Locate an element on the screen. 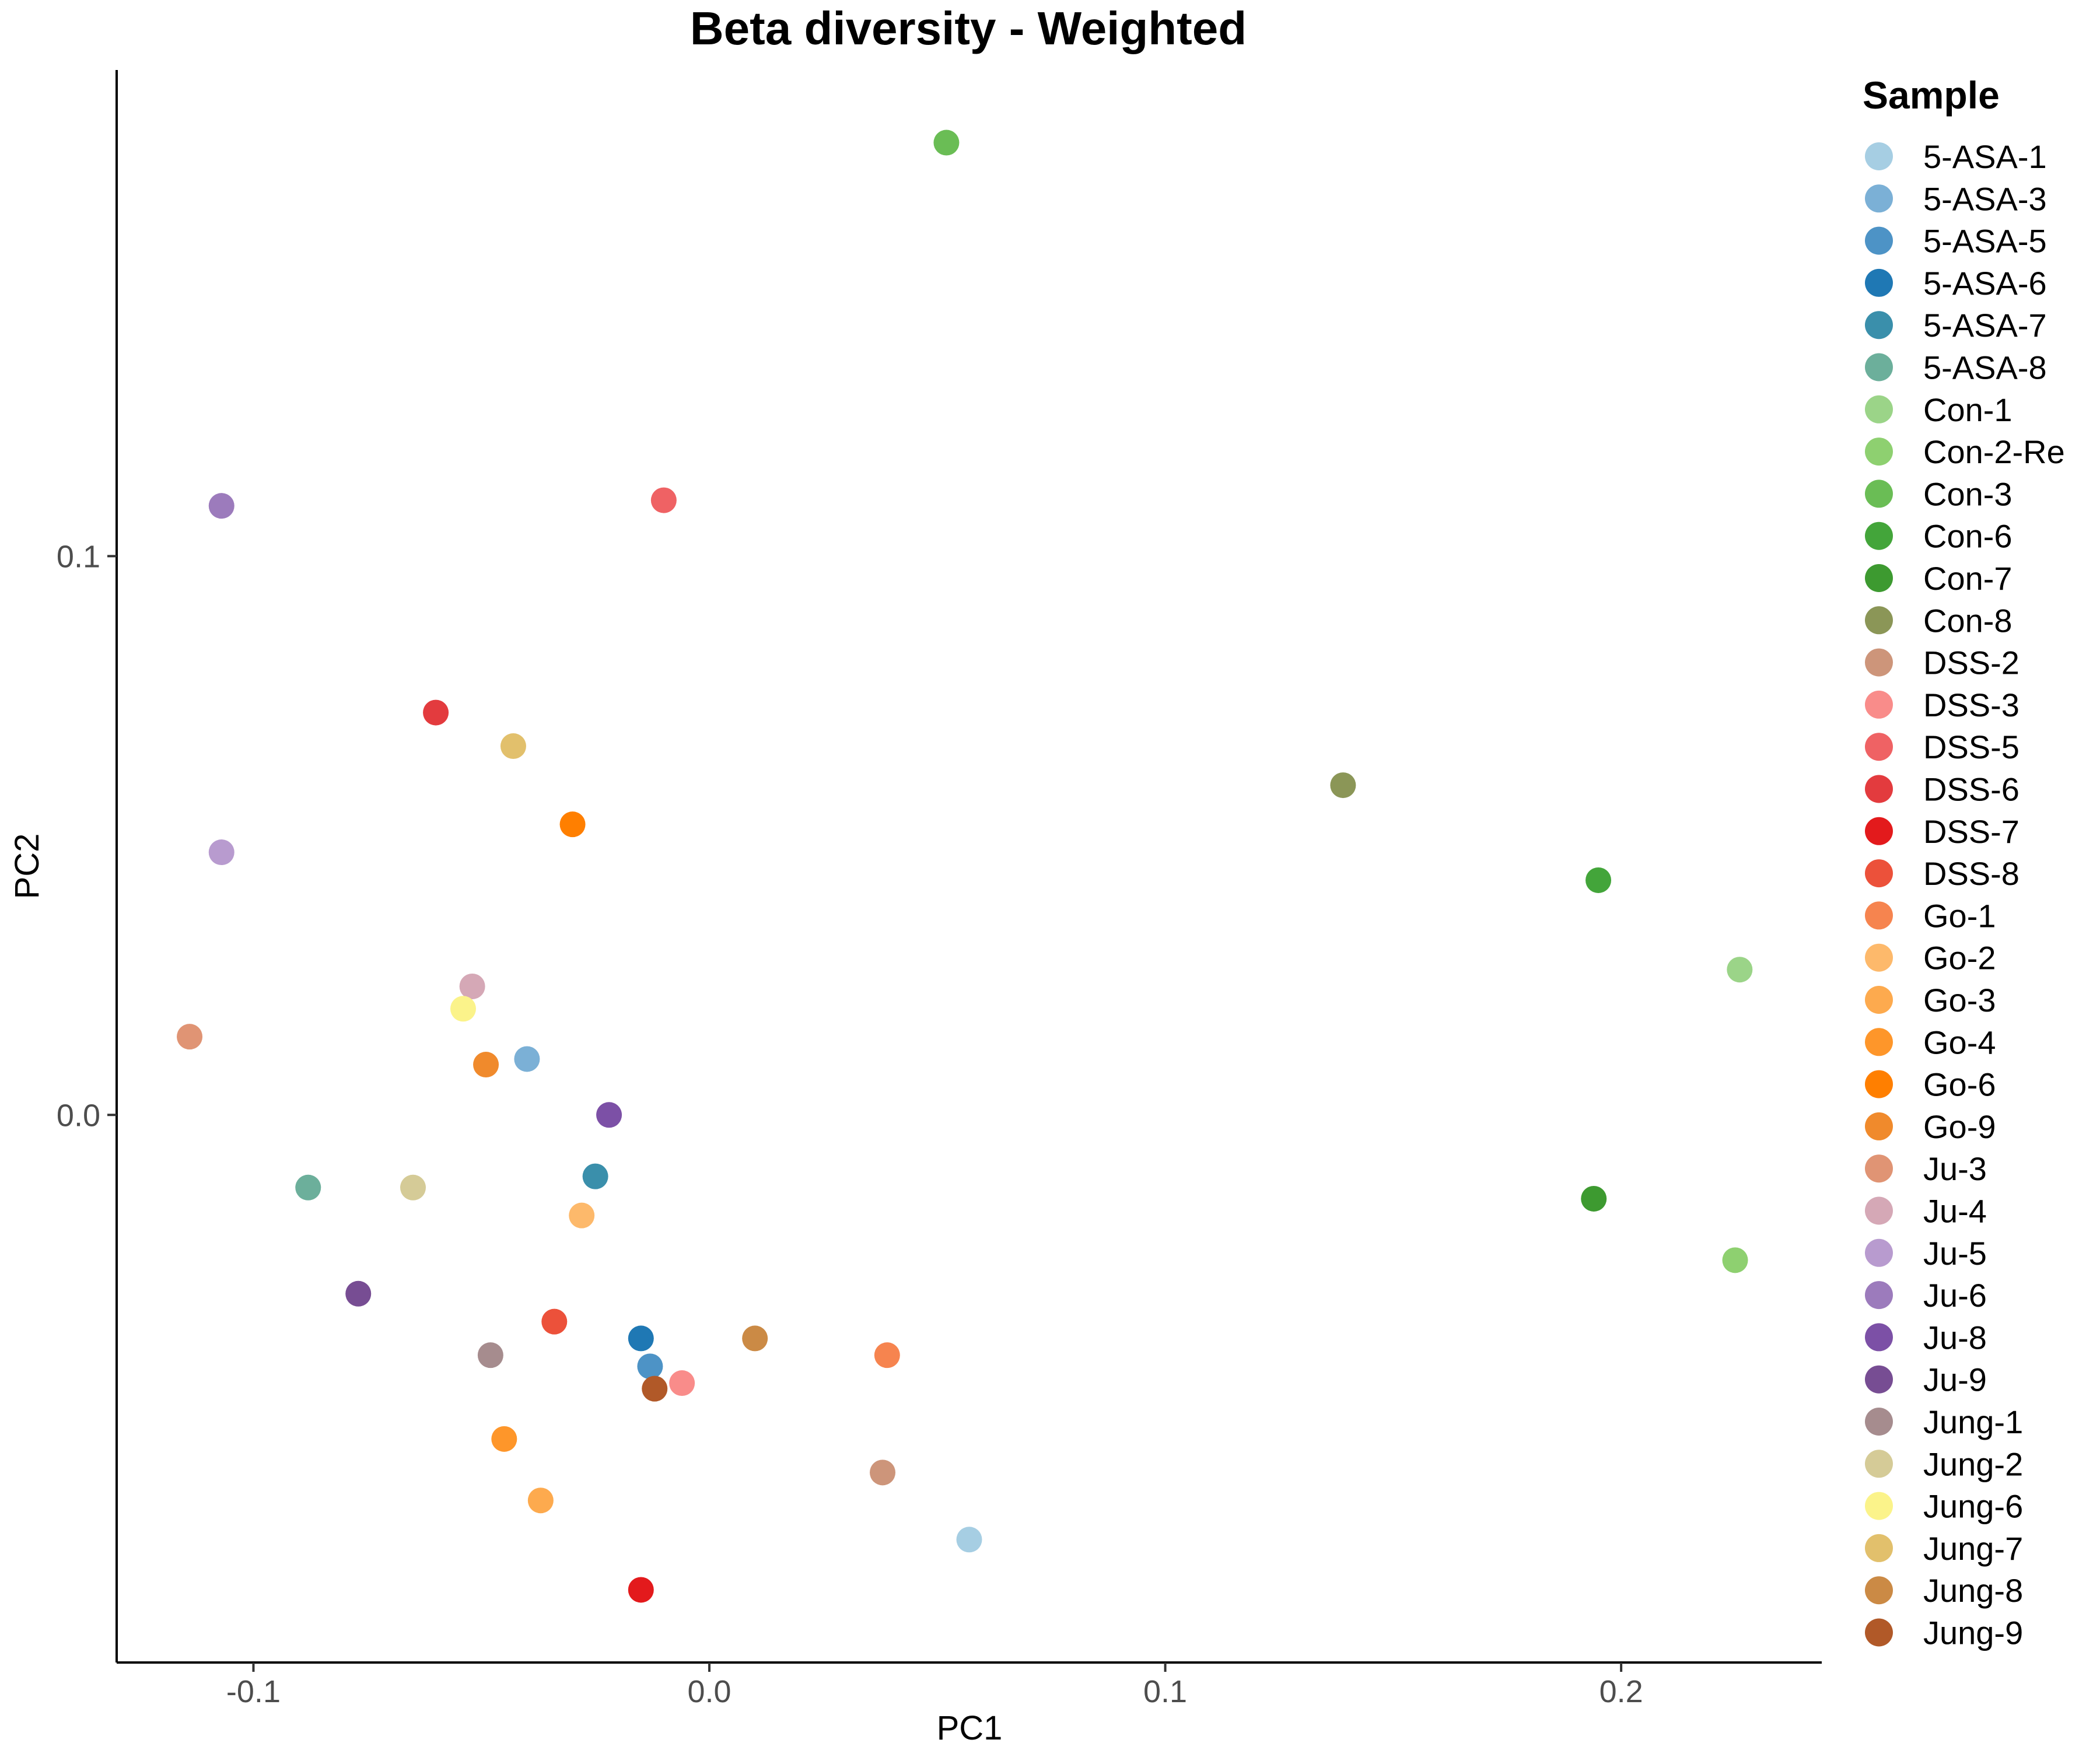  legend-item: DSS-3 is located at coordinates (1943, 705).